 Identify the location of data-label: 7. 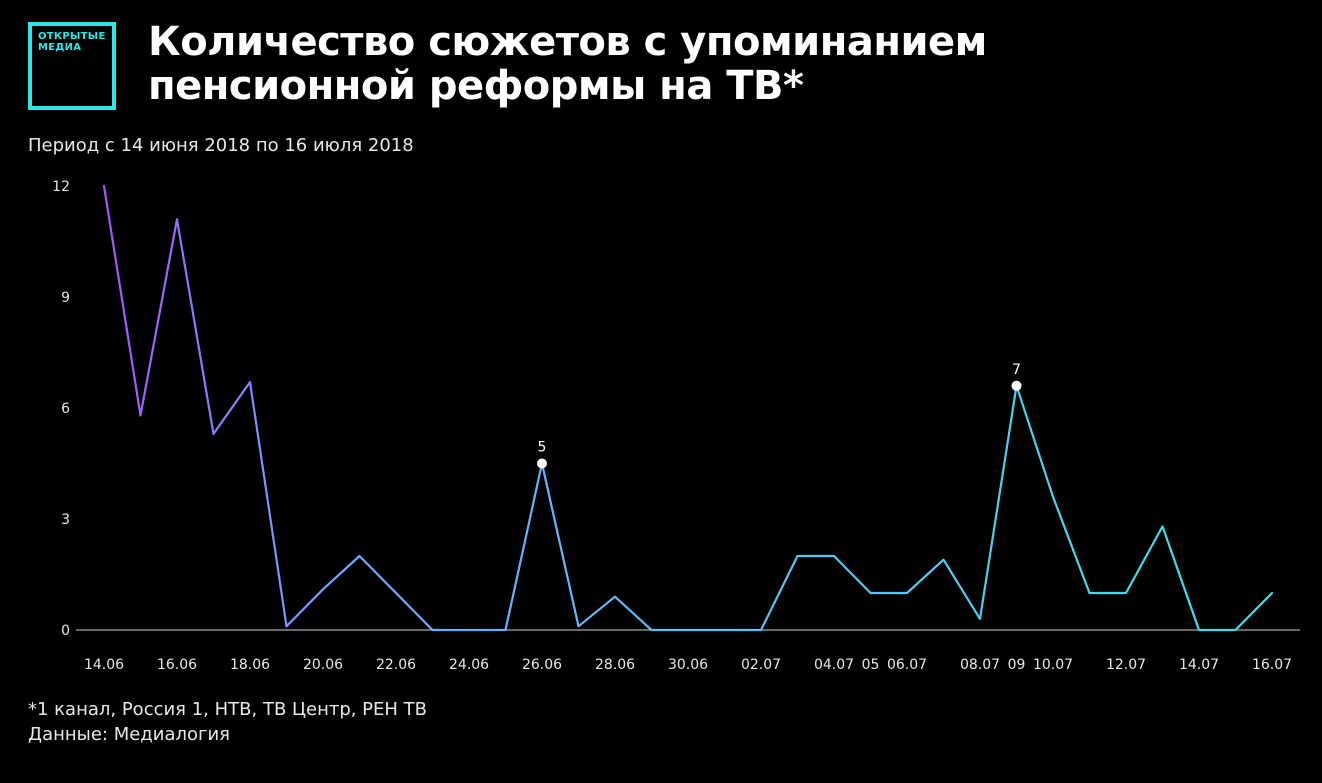
(1016, 370).